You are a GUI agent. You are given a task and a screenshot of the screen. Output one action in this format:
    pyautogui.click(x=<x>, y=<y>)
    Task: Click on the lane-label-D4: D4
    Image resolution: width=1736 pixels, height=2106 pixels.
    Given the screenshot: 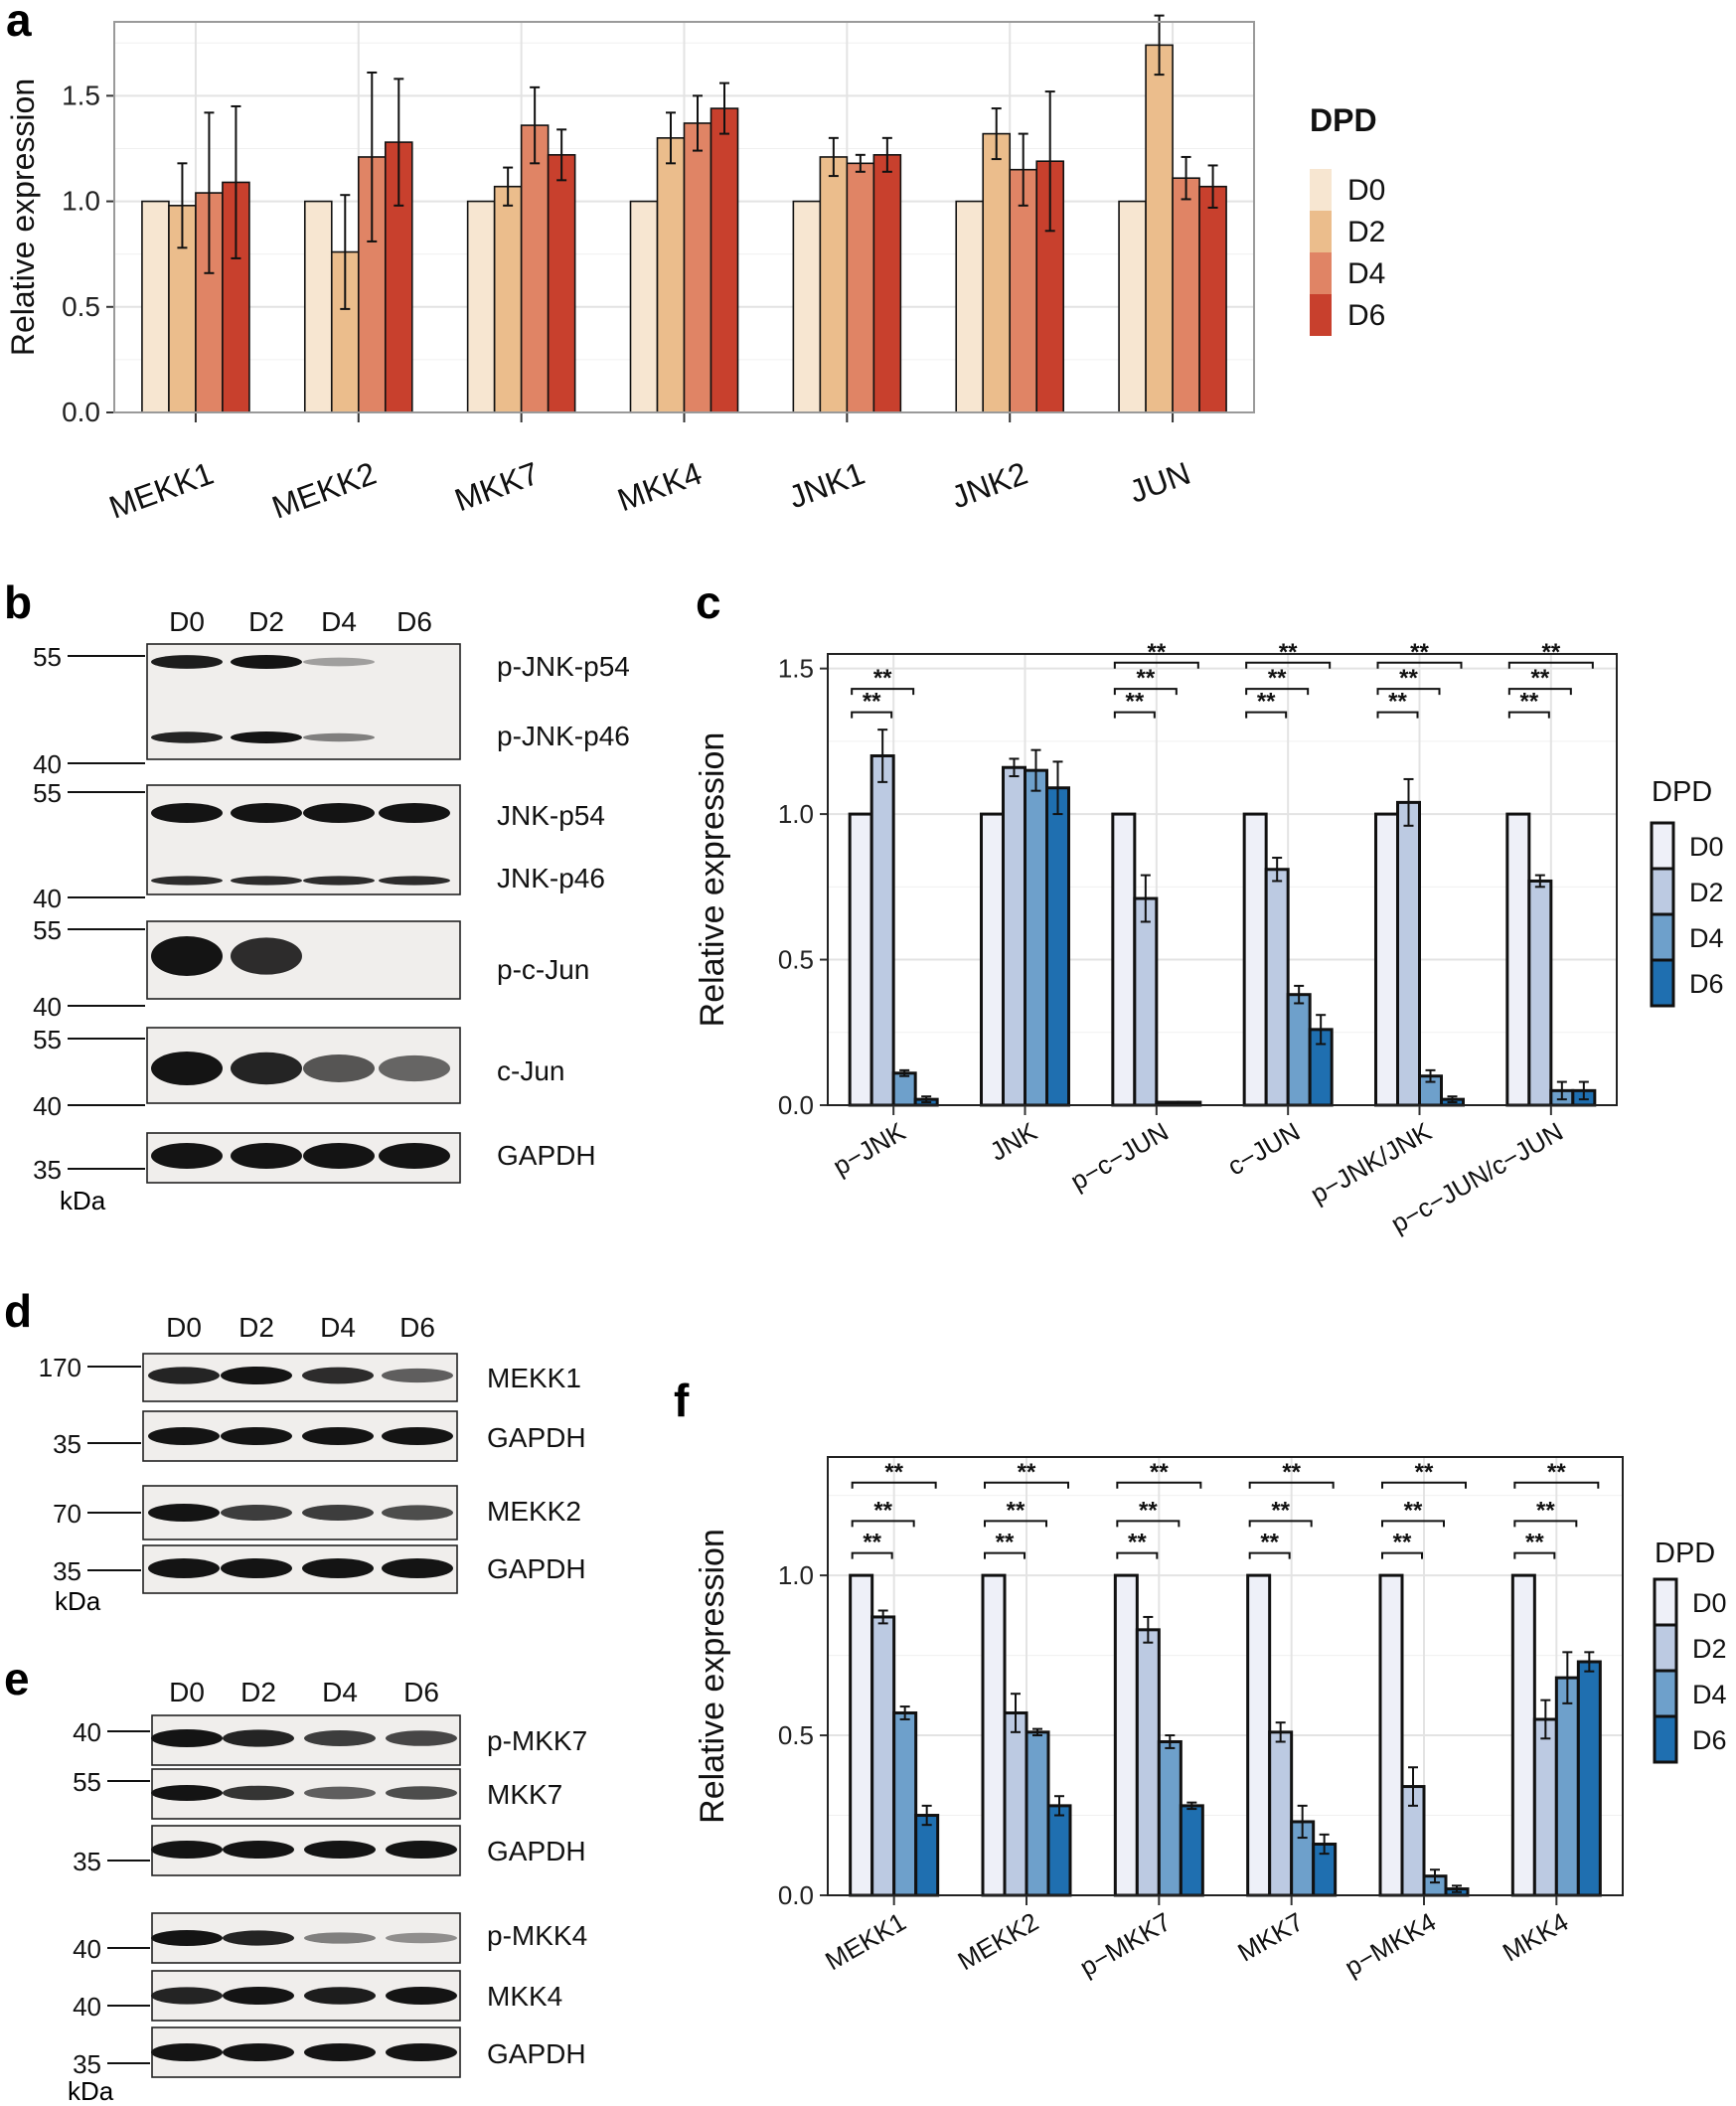 What is the action you would take?
    pyautogui.click(x=338, y=1328)
    